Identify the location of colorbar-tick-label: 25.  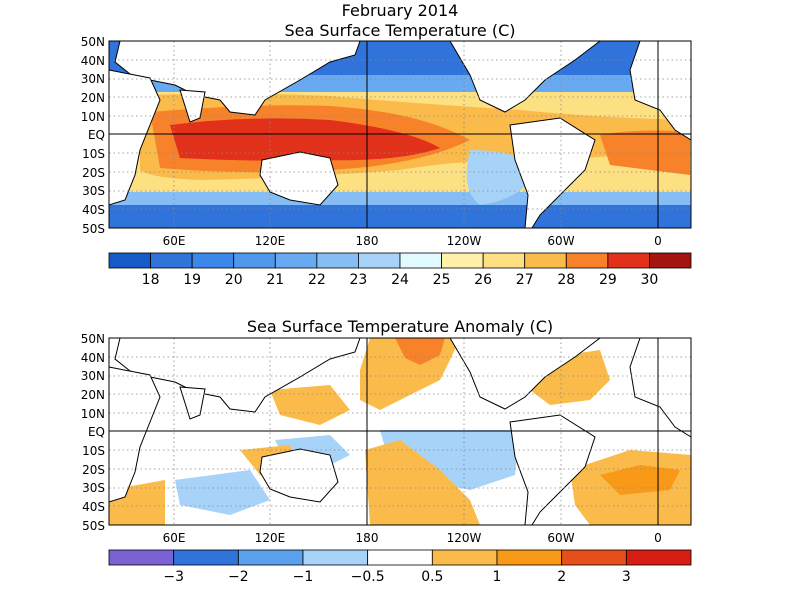
(442, 280).